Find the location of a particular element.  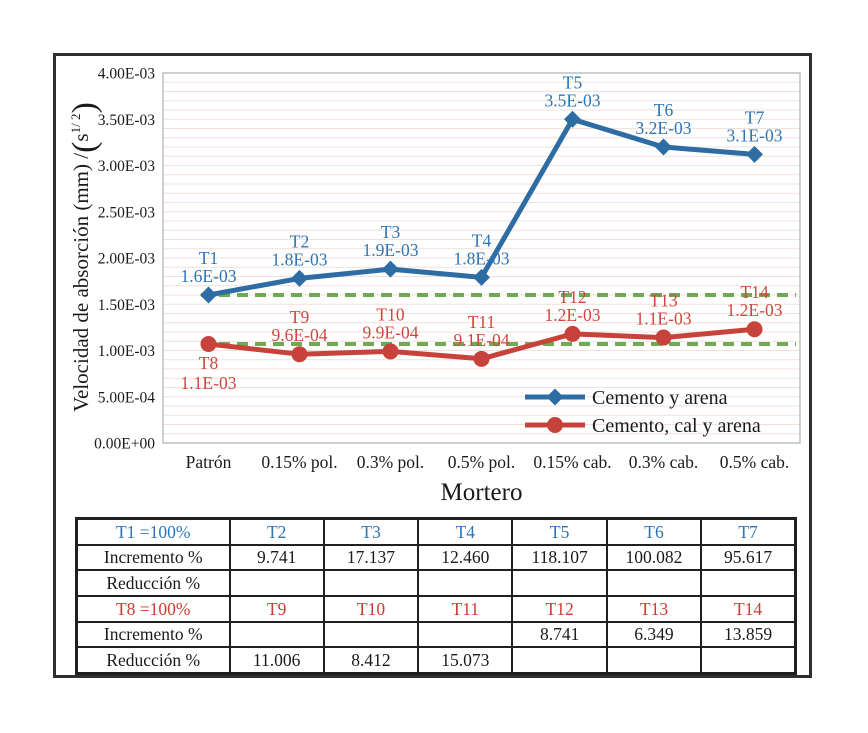

table-cell: T6 is located at coordinates (654, 531).